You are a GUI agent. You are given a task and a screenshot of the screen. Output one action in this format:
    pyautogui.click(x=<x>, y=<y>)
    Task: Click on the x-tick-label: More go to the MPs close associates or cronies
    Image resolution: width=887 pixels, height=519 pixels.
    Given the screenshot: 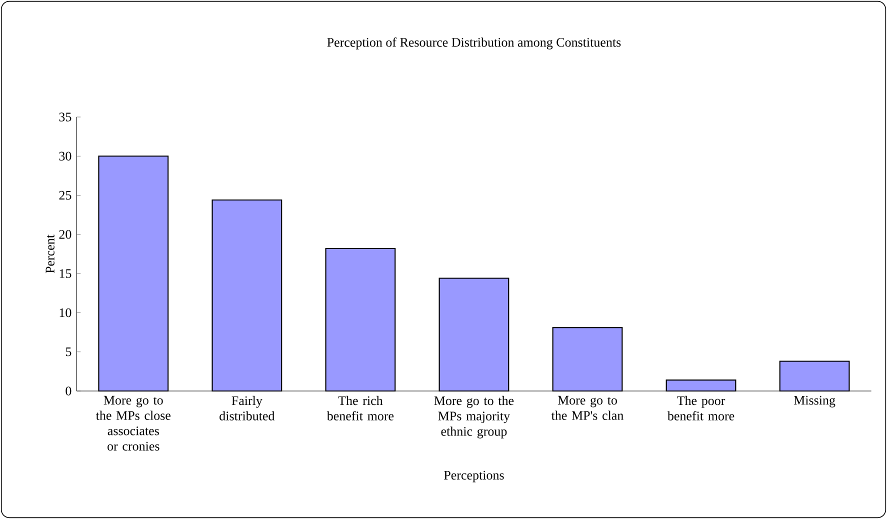 What is the action you would take?
    pyautogui.click(x=133, y=423)
    